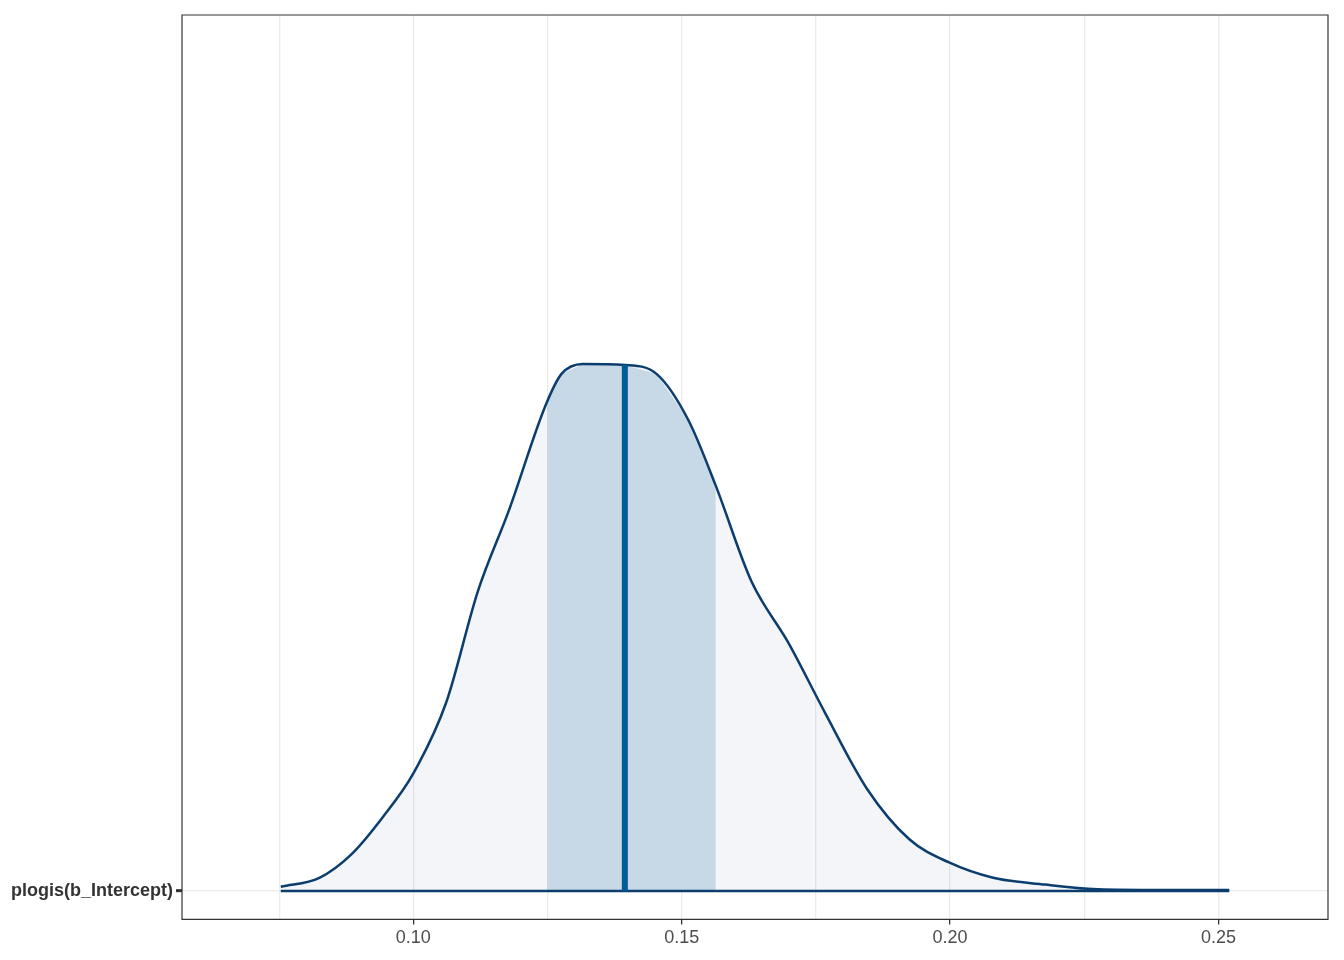 This screenshot has width=1344, height=960. I want to click on x-tick-label: 0.25, so click(1218, 937).